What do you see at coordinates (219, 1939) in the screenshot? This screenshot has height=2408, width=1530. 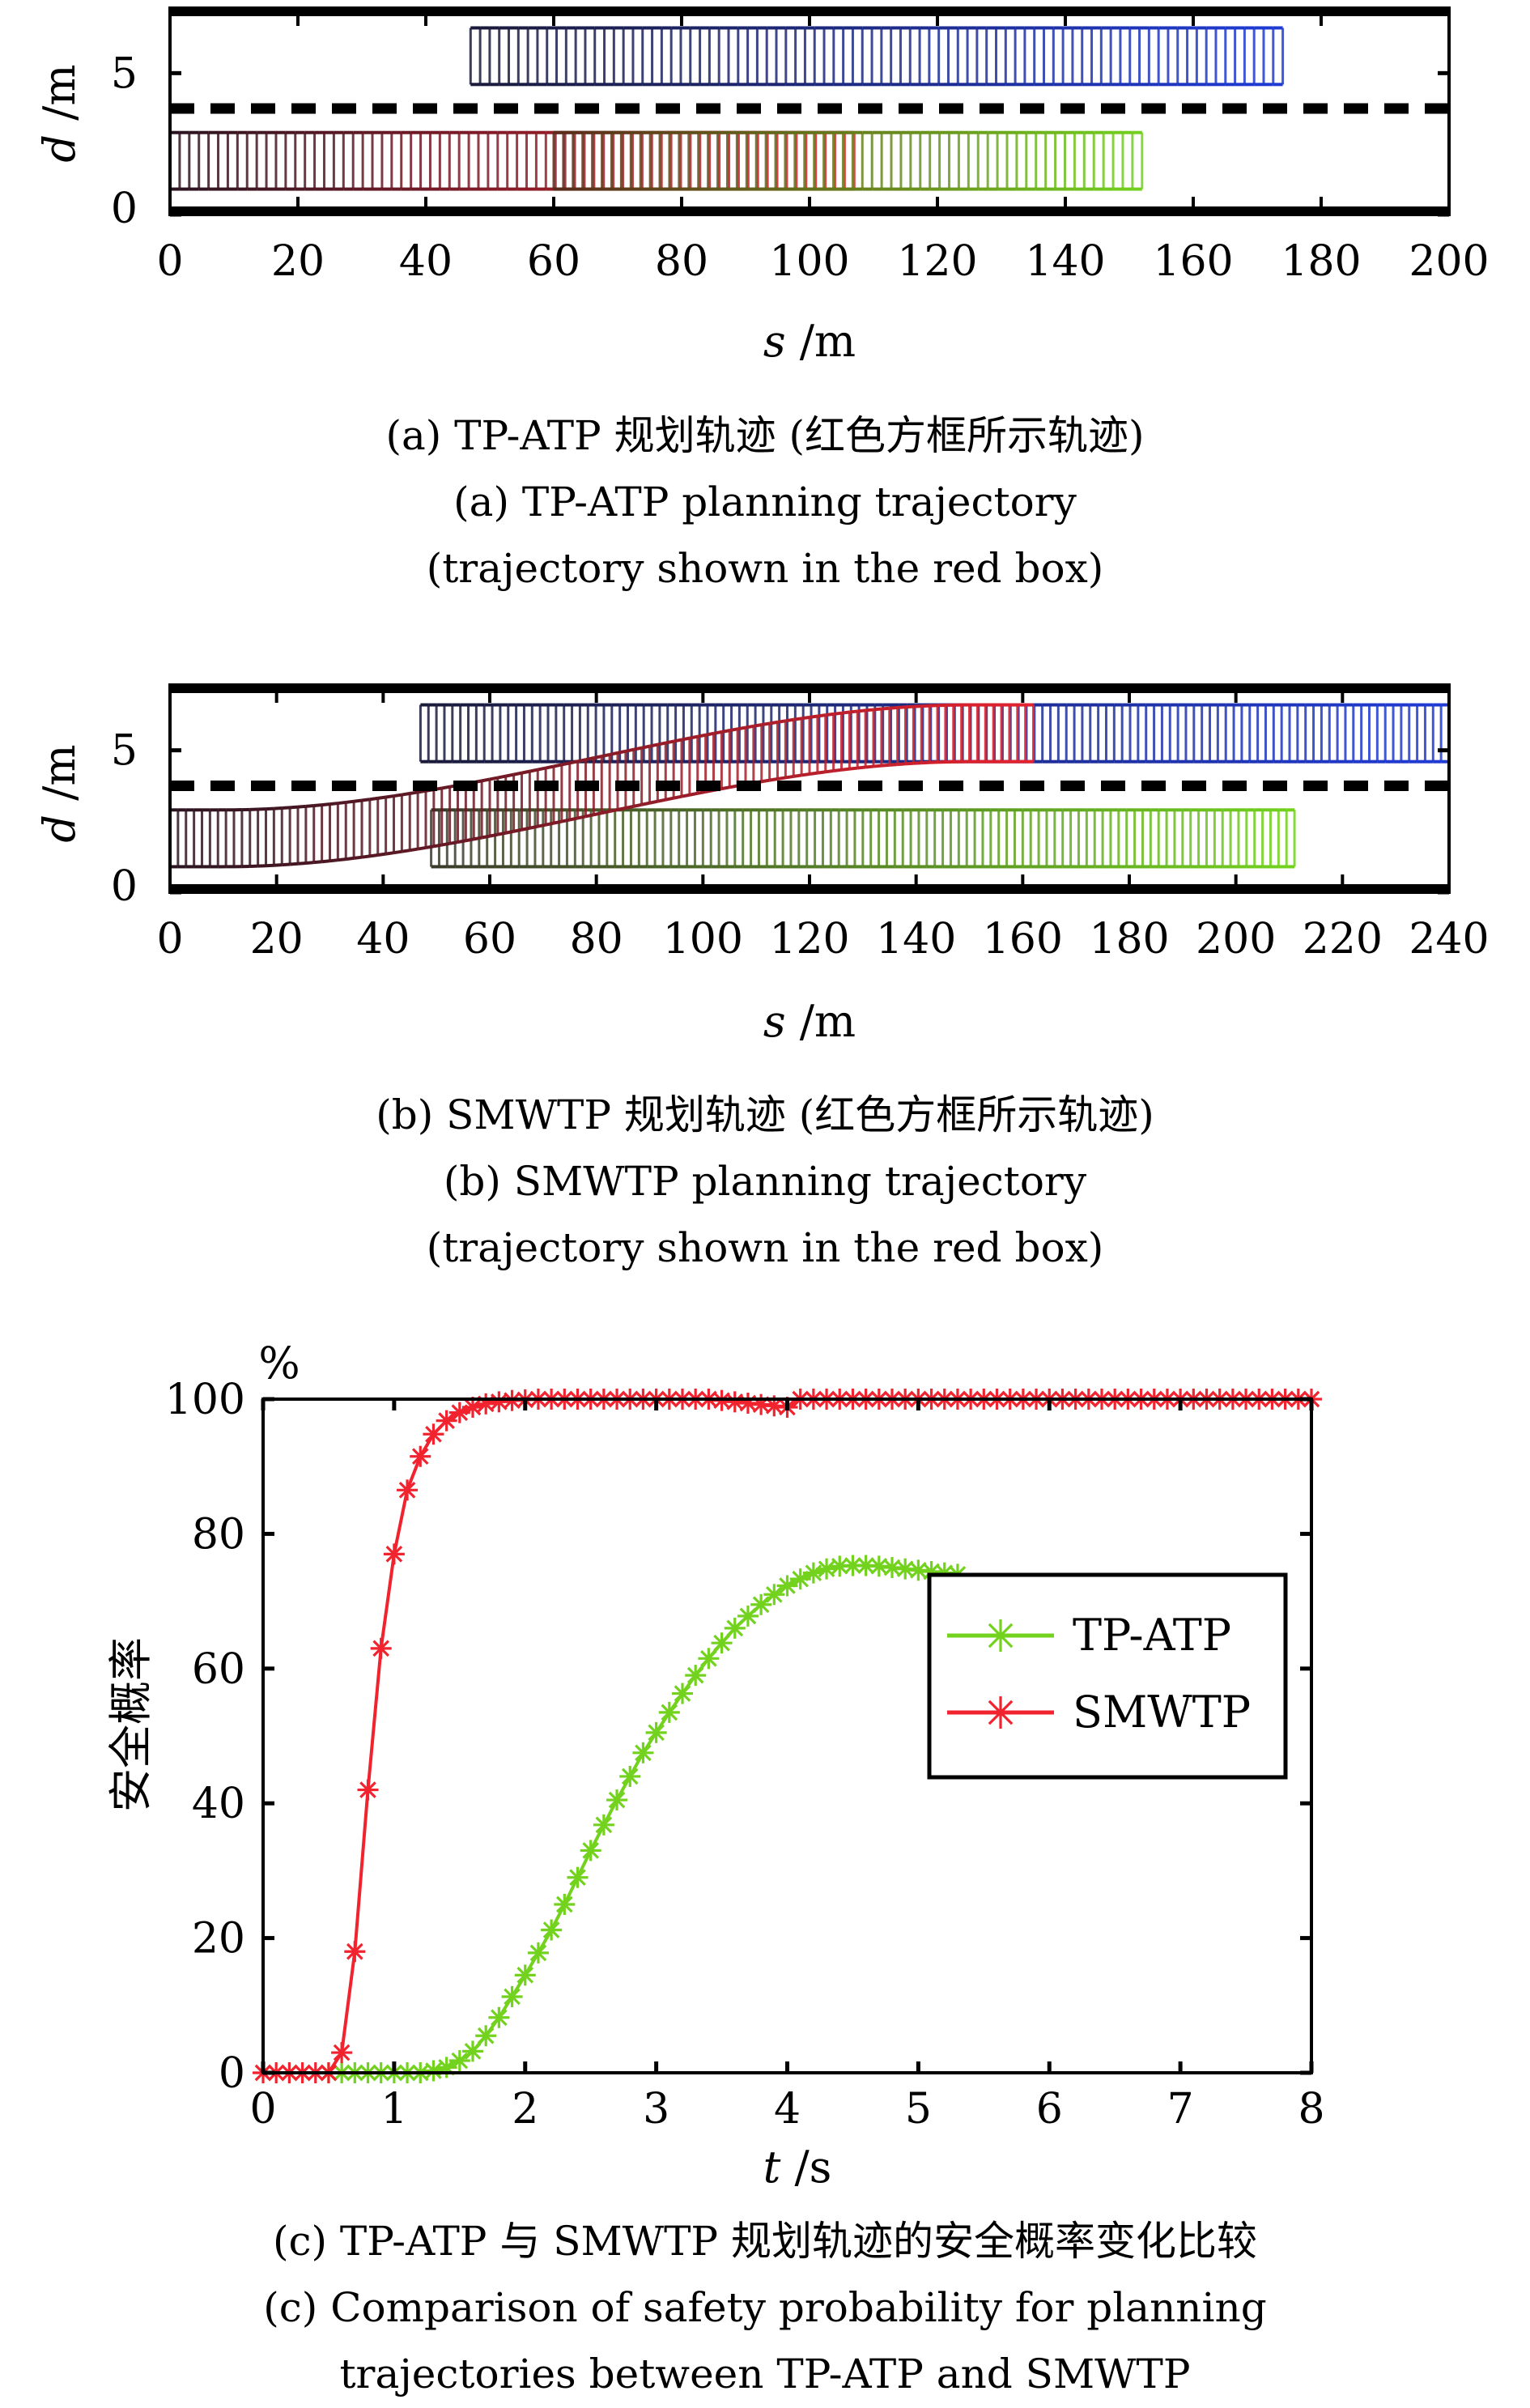 I see `y-tick-label: 20` at bounding box center [219, 1939].